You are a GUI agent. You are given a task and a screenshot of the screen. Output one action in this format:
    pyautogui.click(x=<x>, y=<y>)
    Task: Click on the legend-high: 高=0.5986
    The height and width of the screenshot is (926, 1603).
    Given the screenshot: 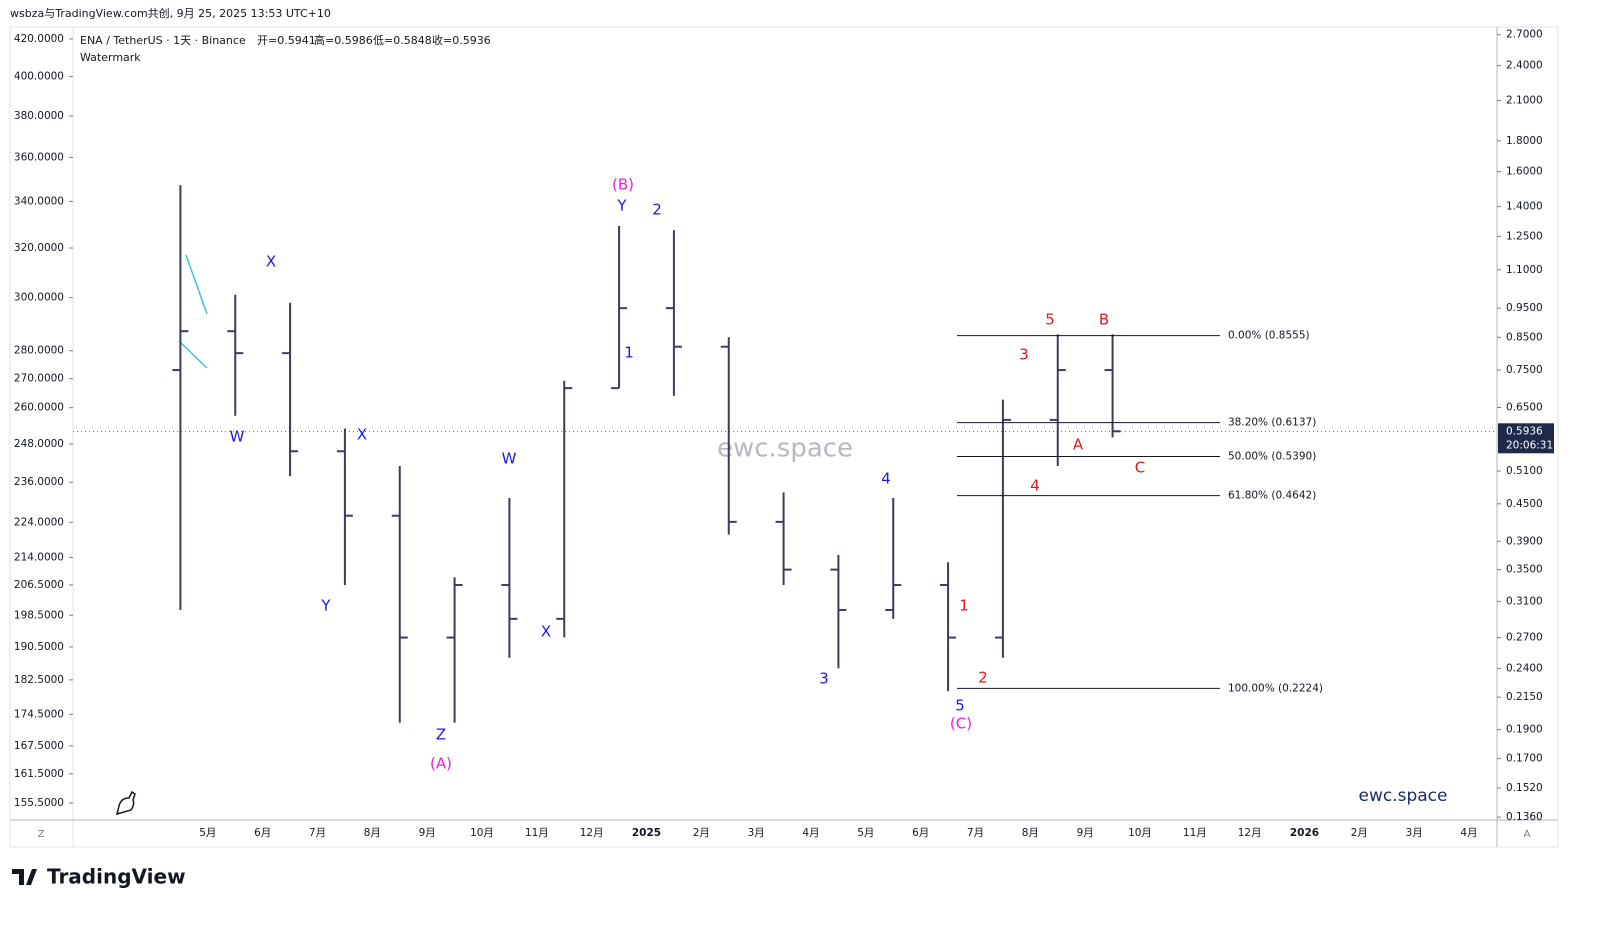 What is the action you would take?
    pyautogui.click(x=343, y=40)
    